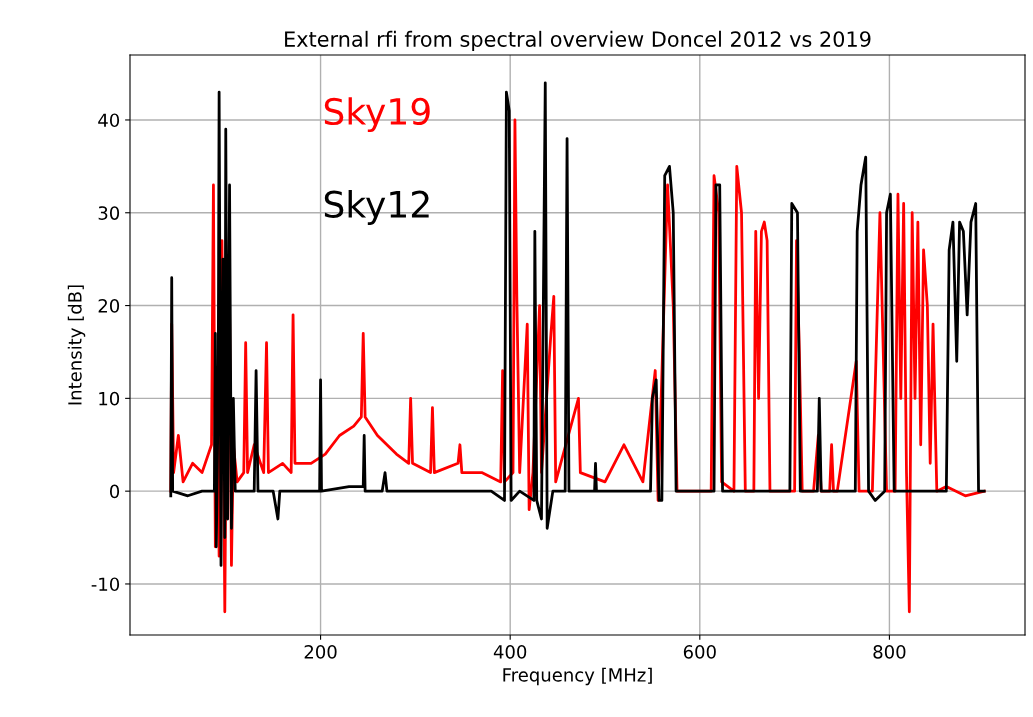 Image resolution: width=1033 pixels, height=717 pixels. I want to click on chart-title: External rfi from spectral overview Doncel 2012 vs 2019, so click(578, 40).